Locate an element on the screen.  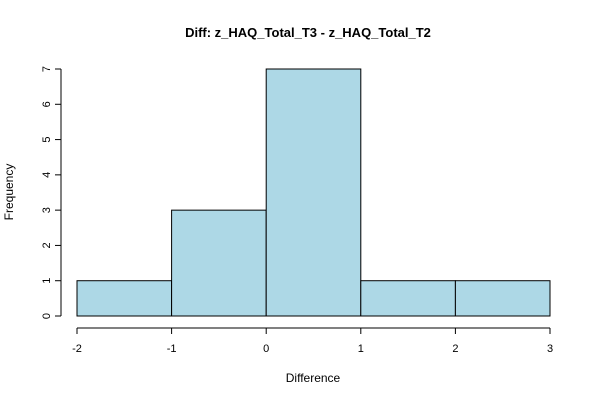
chart-title: Diff: z_HAQ_Total_T3 - z_HAQ_Total_T2 is located at coordinates (308, 32).